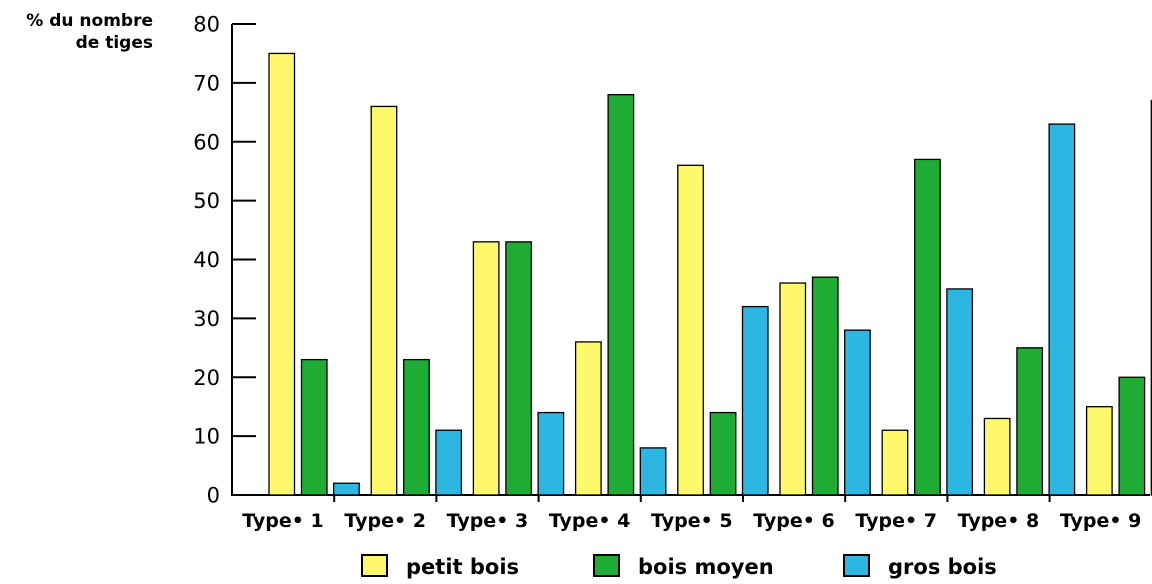  Describe the element at coordinates (206, 142) in the screenshot. I see `y-tick-label: 60` at that location.